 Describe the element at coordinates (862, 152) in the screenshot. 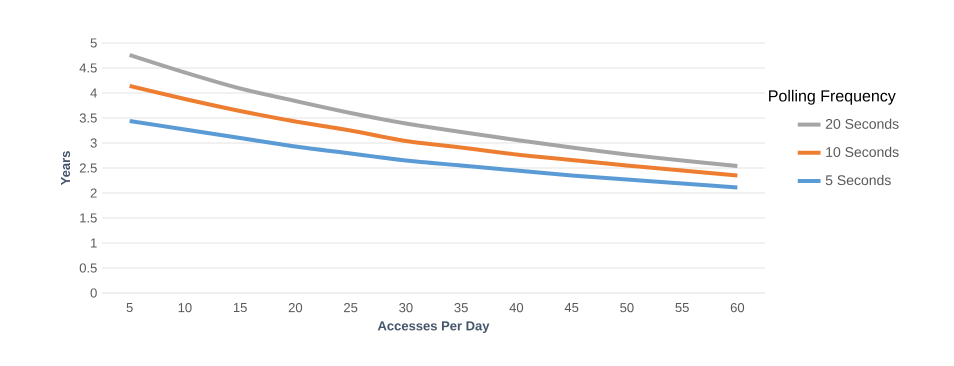

I see `legend-label: 10 Seconds` at that location.